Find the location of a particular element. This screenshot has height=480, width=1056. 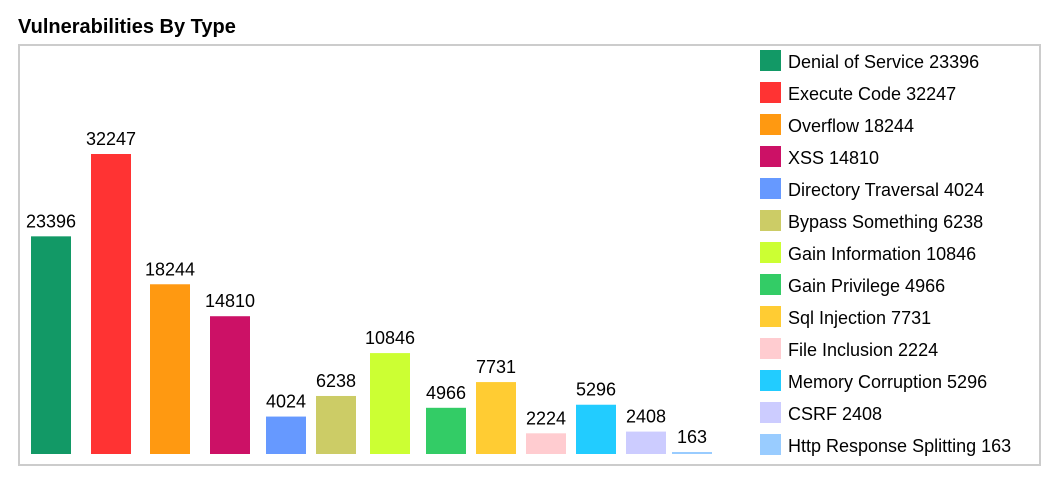

bar-bypass-something is located at coordinates (336, 424).